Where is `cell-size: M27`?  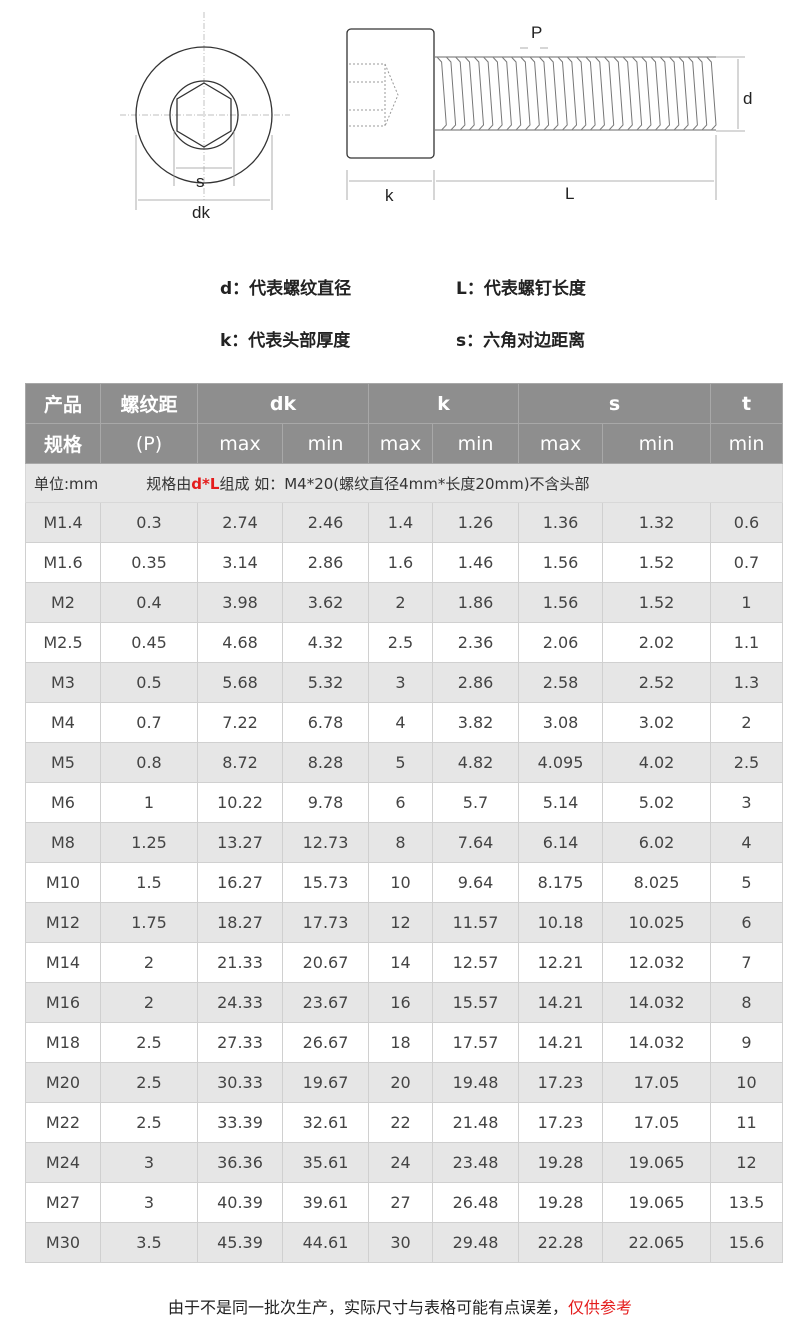 cell-size: M27 is located at coordinates (63, 1202).